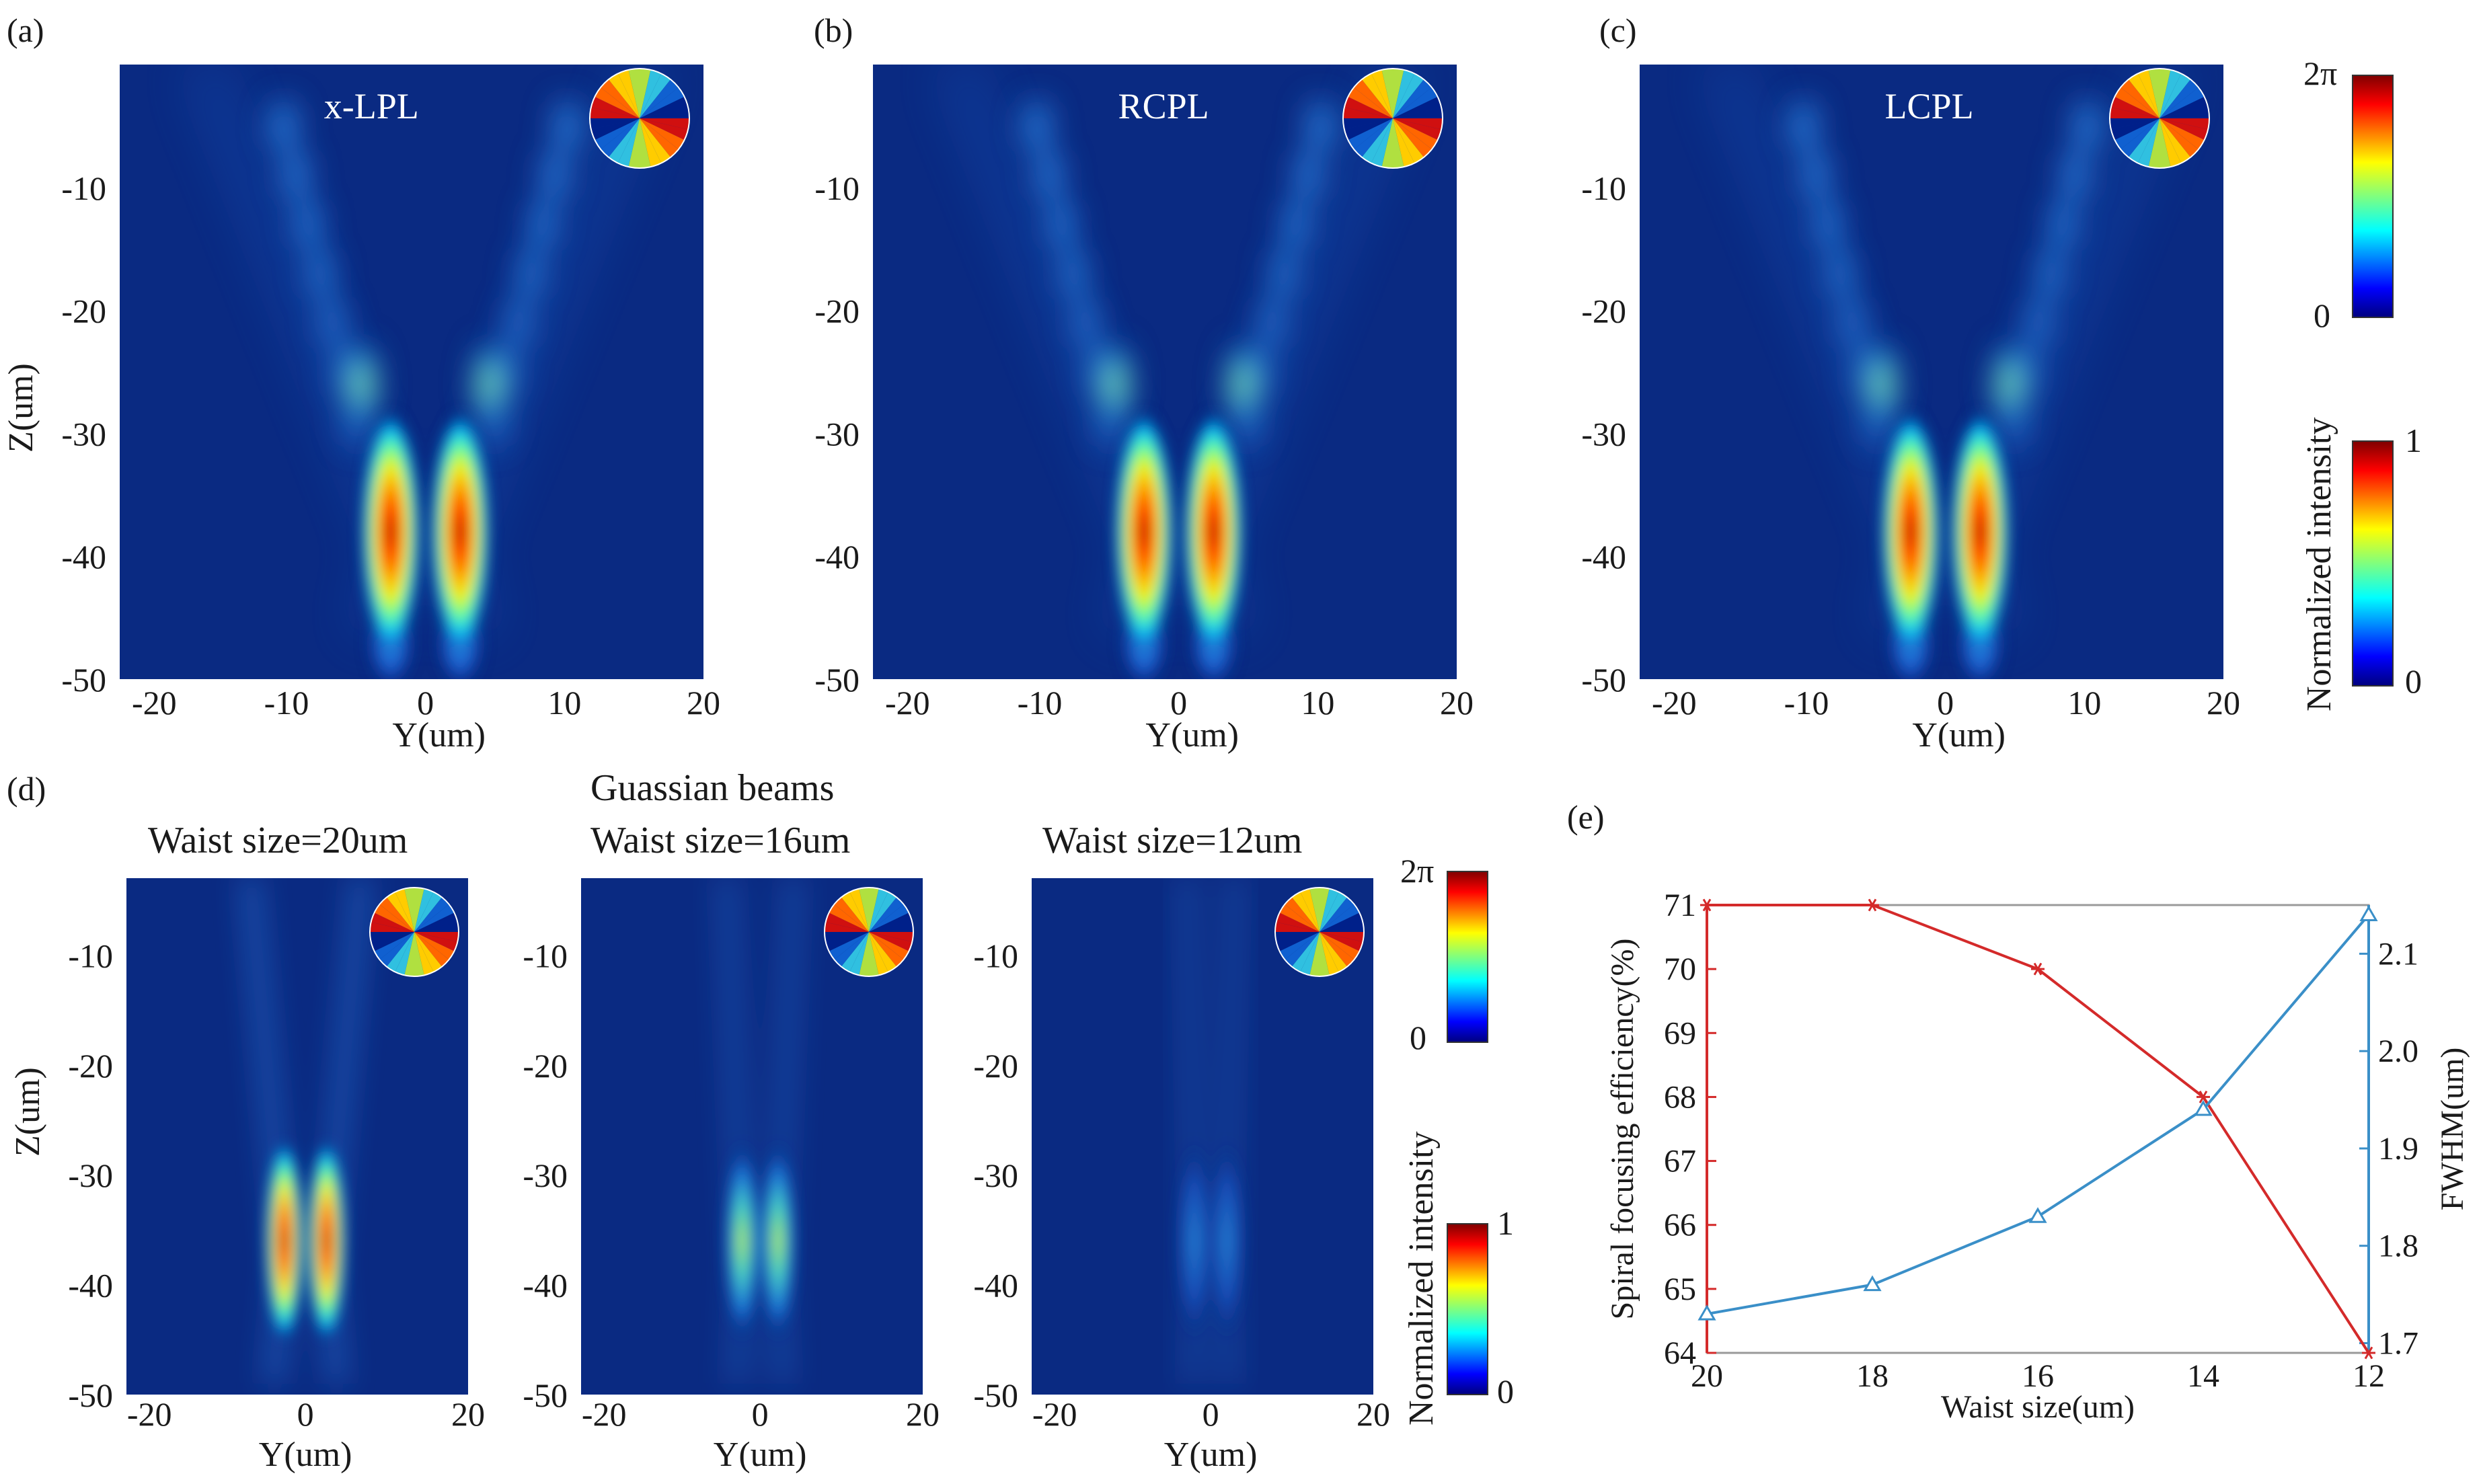  Describe the element at coordinates (278, 840) in the screenshot. I see `subpanel-title-1: Waist size=20um` at that location.